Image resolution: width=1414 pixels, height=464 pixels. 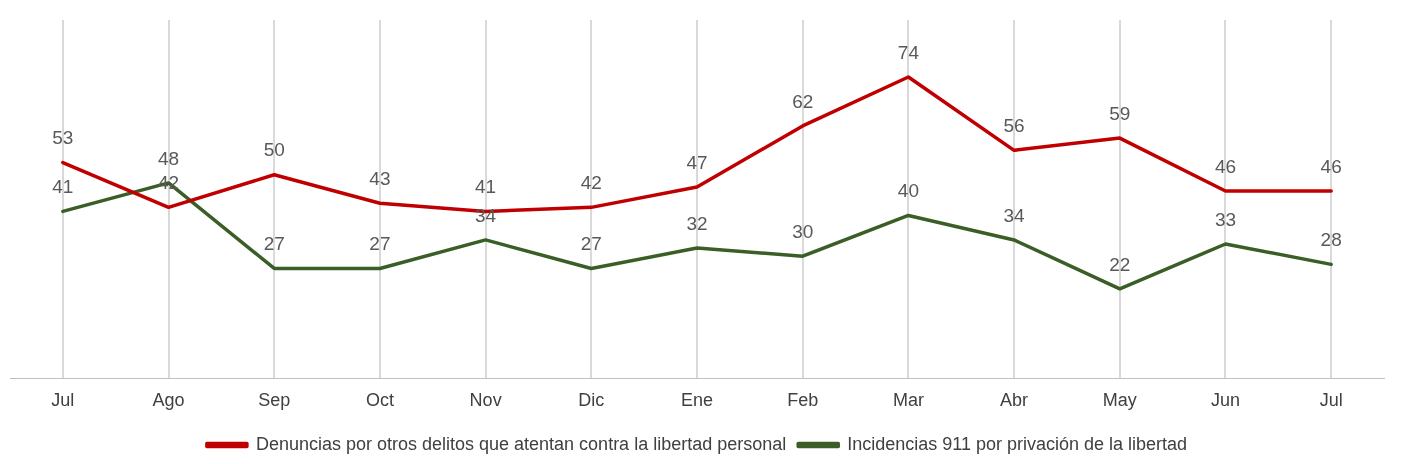 I want to click on x-tick-label: Ago, so click(x=168, y=400).